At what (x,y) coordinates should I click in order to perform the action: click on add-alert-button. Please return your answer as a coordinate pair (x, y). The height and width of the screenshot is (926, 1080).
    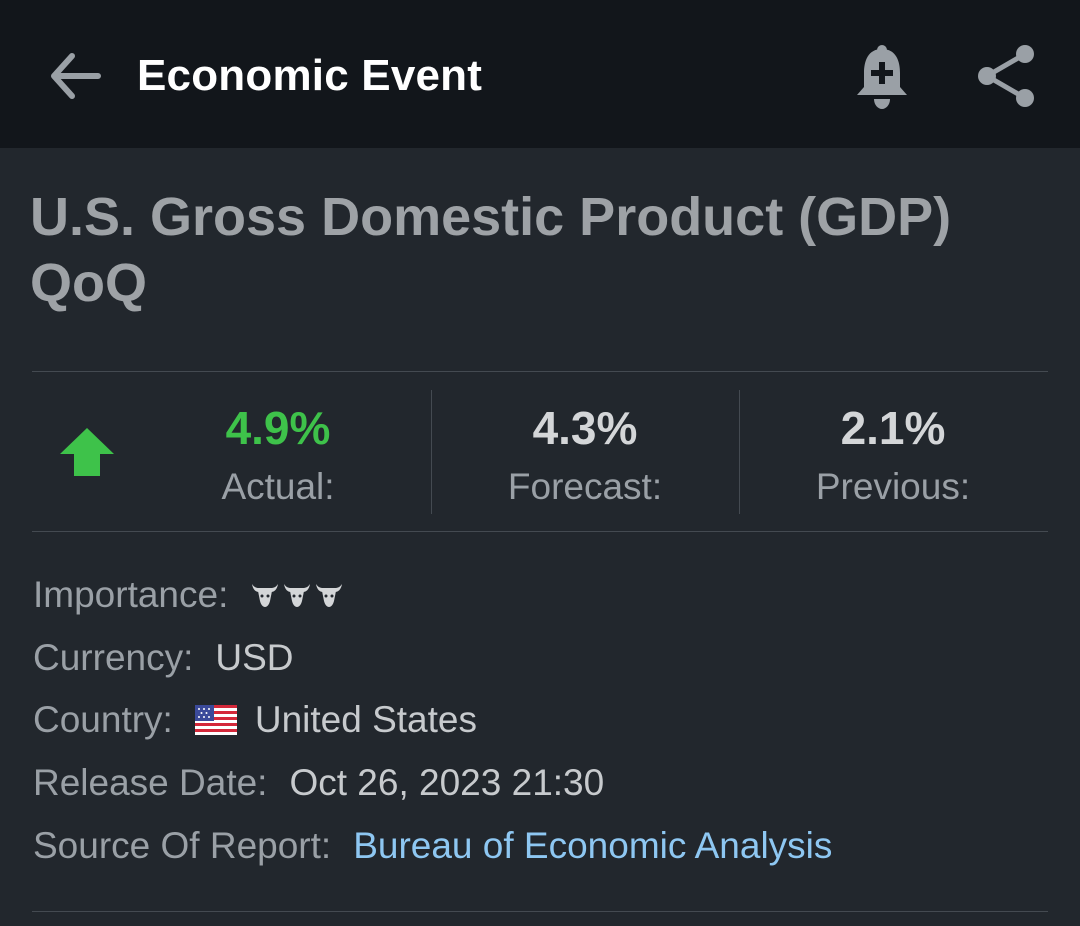
    Looking at the image, I should click on (882, 76).